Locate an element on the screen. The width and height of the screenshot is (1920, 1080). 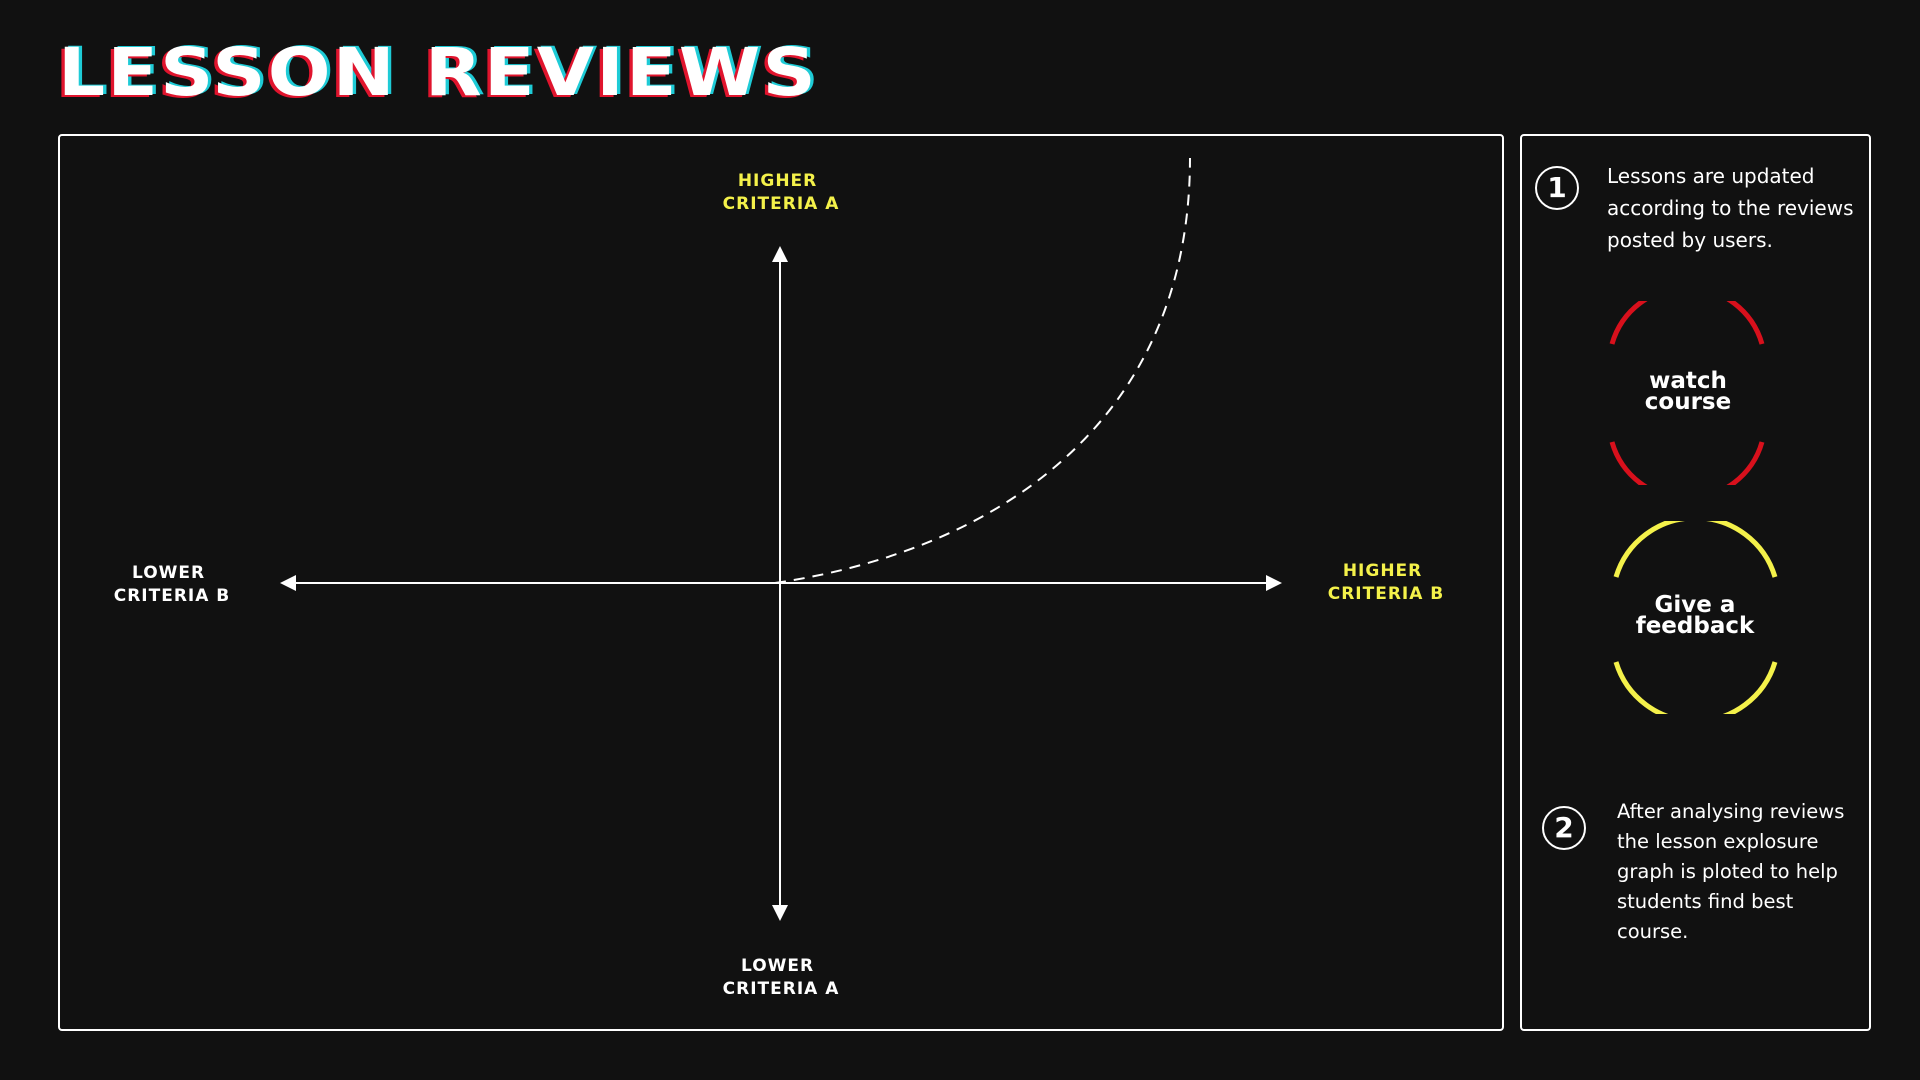
bottom-axis-label: LOWER CRITERIA A is located at coordinates (781, 977).